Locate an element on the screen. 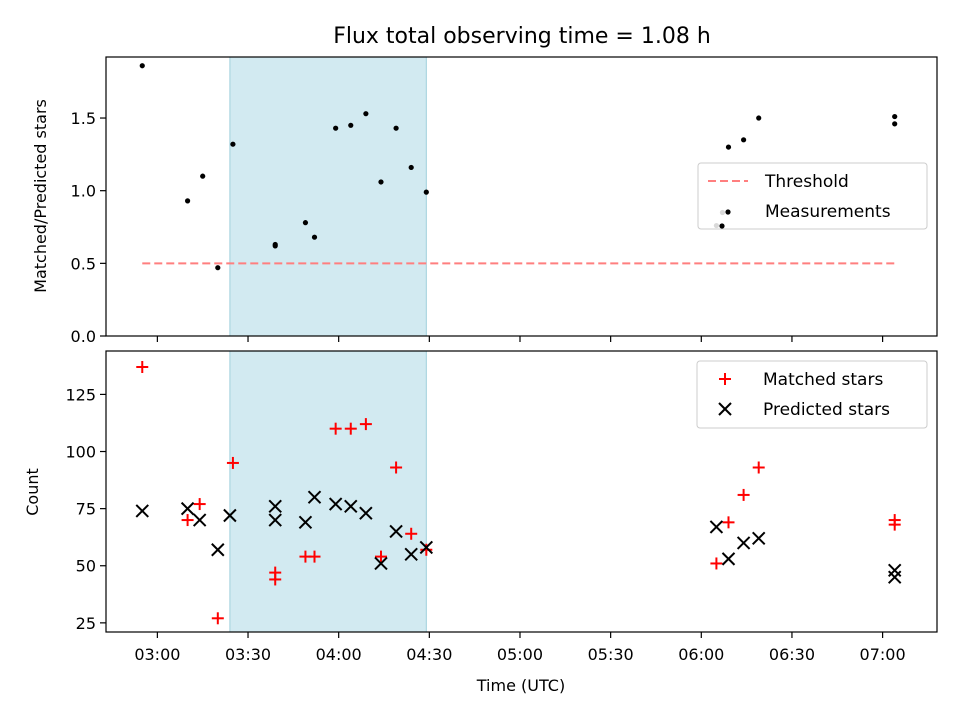 The height and width of the screenshot is (720, 960). x-tick-label: 05:00 is located at coordinates (520, 654).